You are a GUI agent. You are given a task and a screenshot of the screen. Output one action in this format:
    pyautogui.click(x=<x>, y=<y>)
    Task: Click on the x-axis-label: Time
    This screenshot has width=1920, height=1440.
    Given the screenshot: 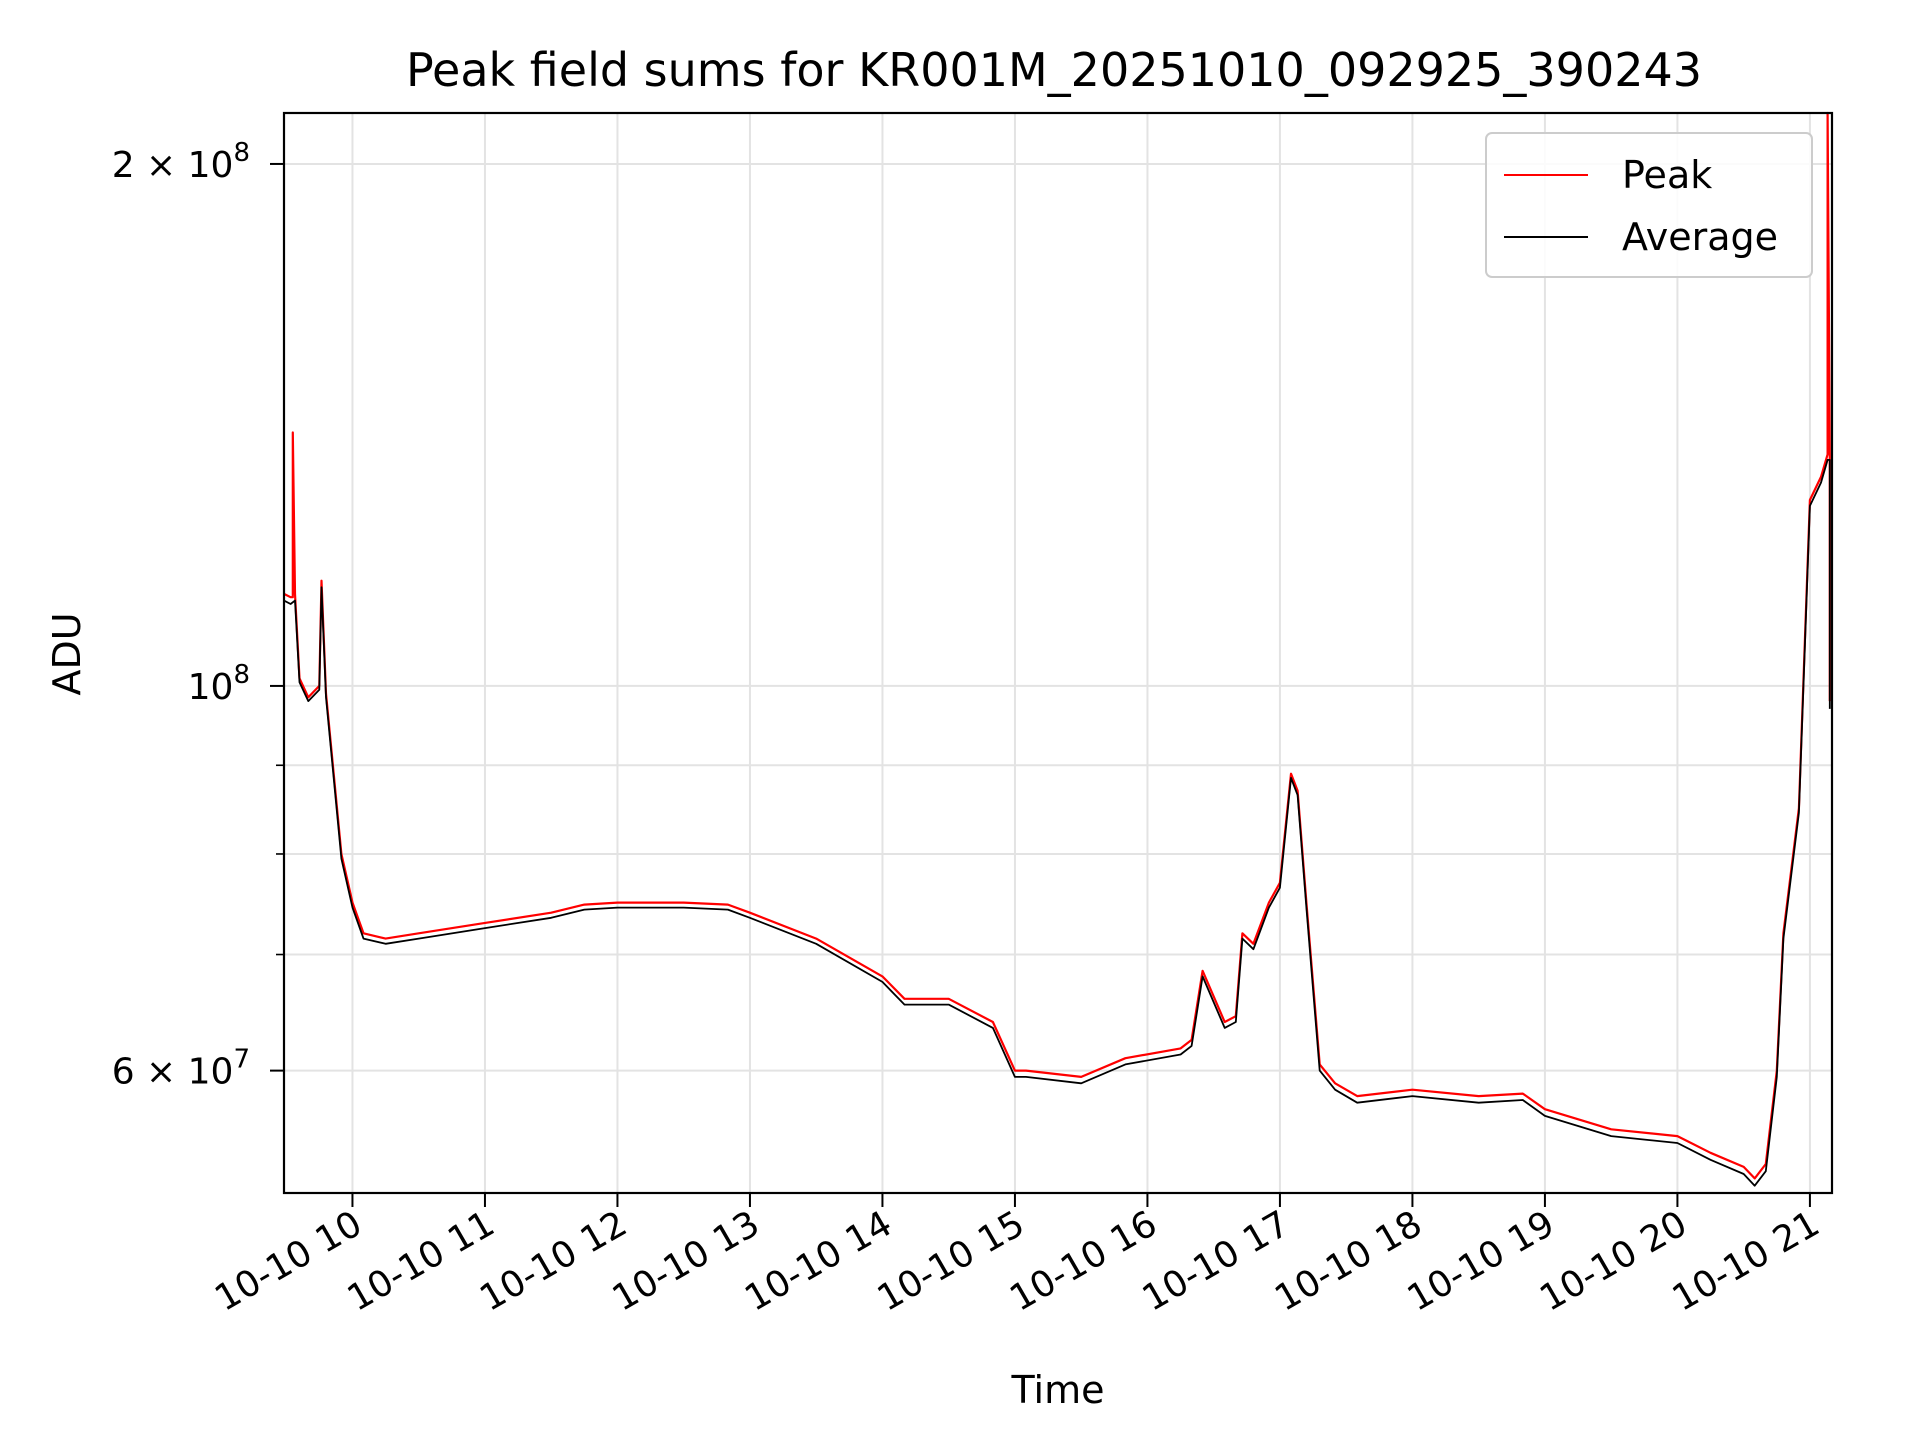 What is the action you would take?
    pyautogui.click(x=1058, y=1390)
    